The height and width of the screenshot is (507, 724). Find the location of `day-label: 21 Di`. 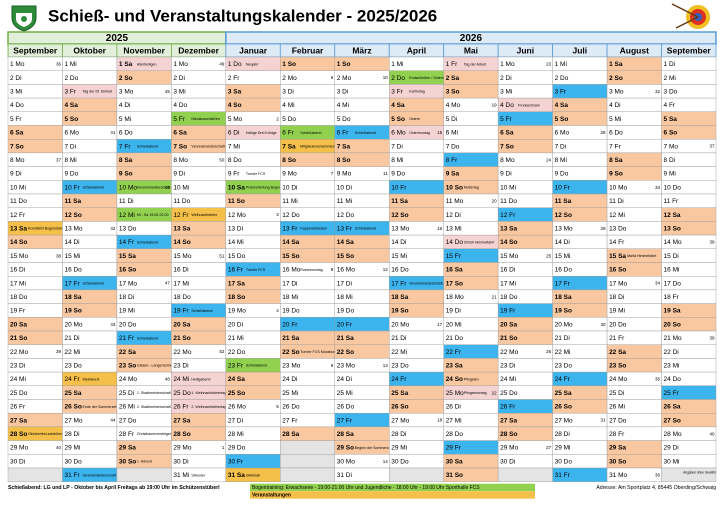

day-label: 21 Di is located at coordinates (398, 338).